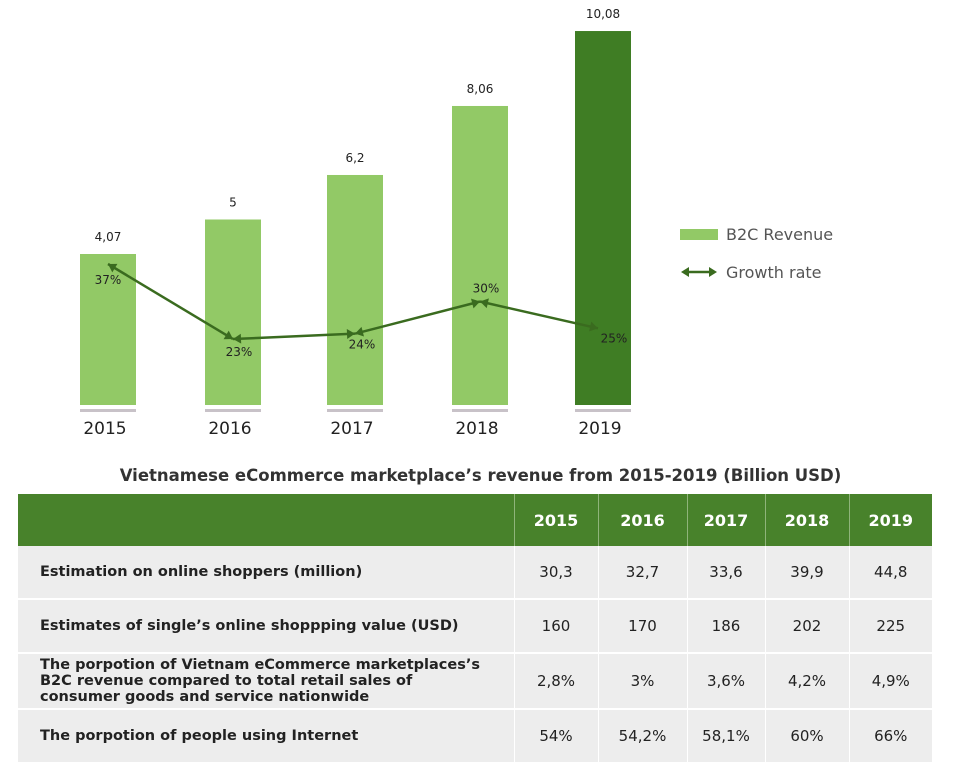 The image size is (961, 767). I want to click on legend-item-revenue: B2C Revenue, so click(756, 234).